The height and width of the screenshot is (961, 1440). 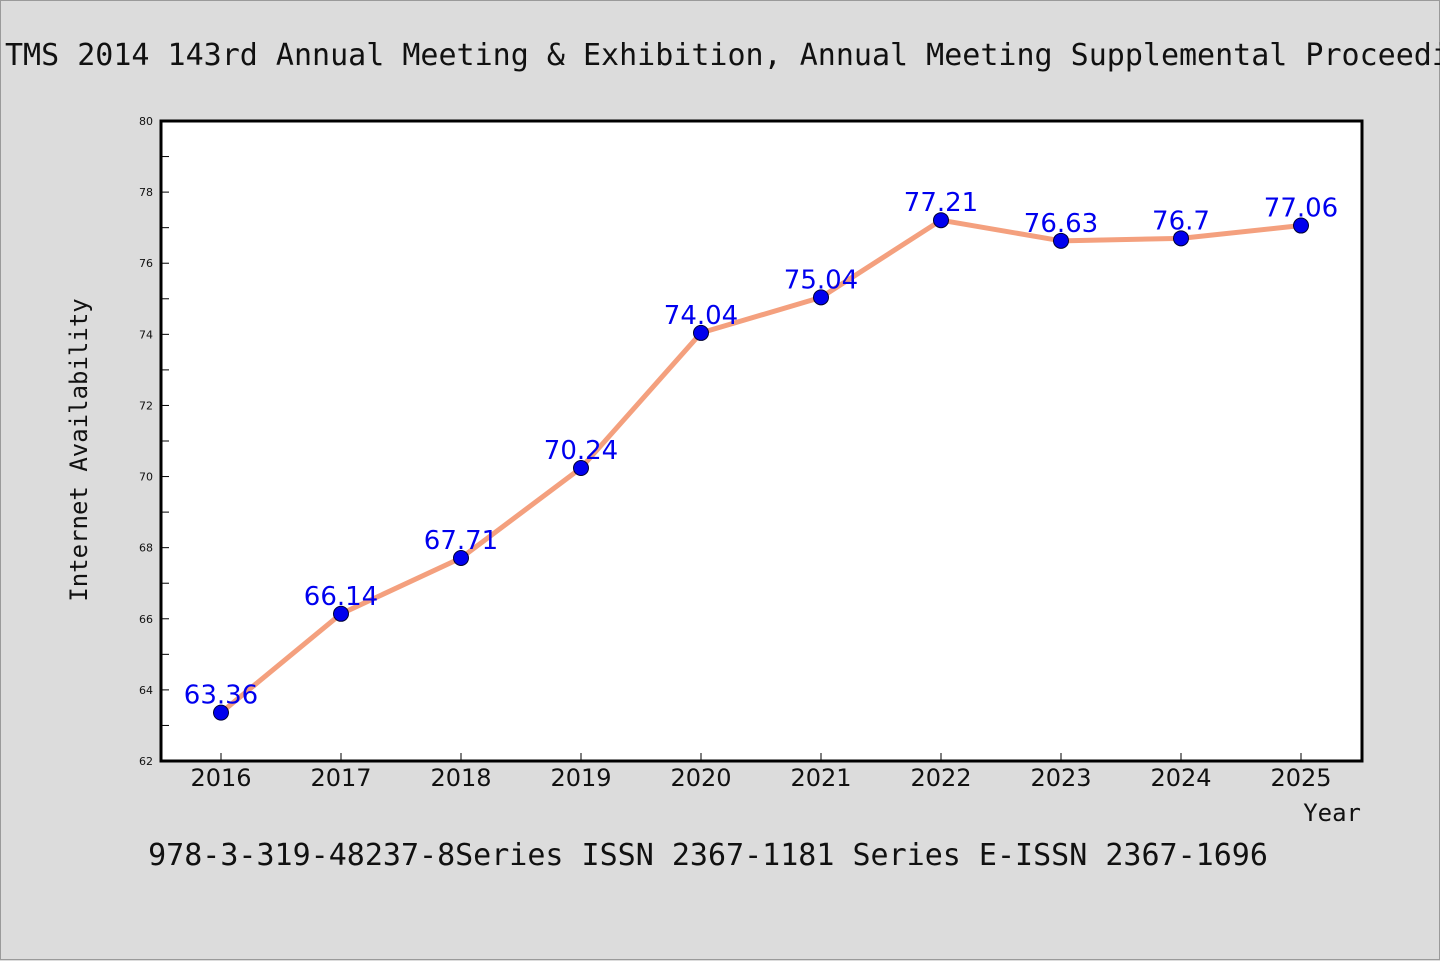 I want to click on data-label: 77.06, so click(x=1301, y=209).